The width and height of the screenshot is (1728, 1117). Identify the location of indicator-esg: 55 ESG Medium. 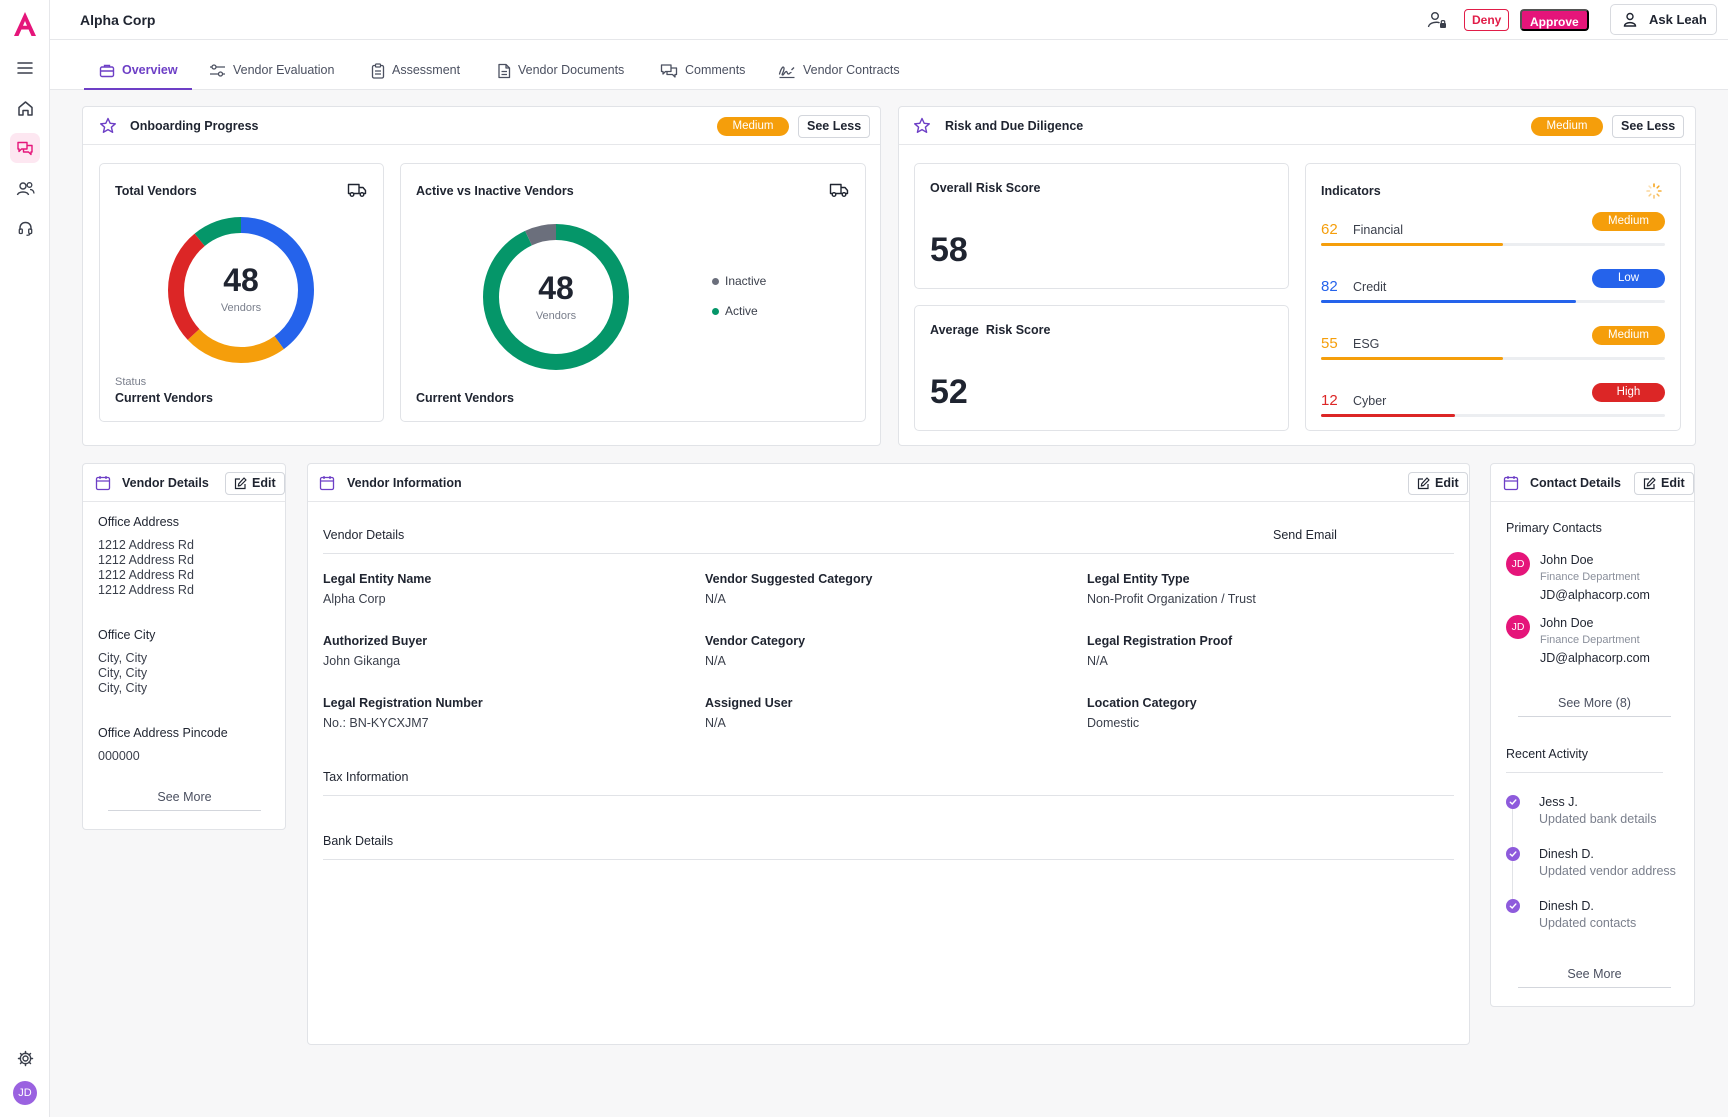
(1493, 346).